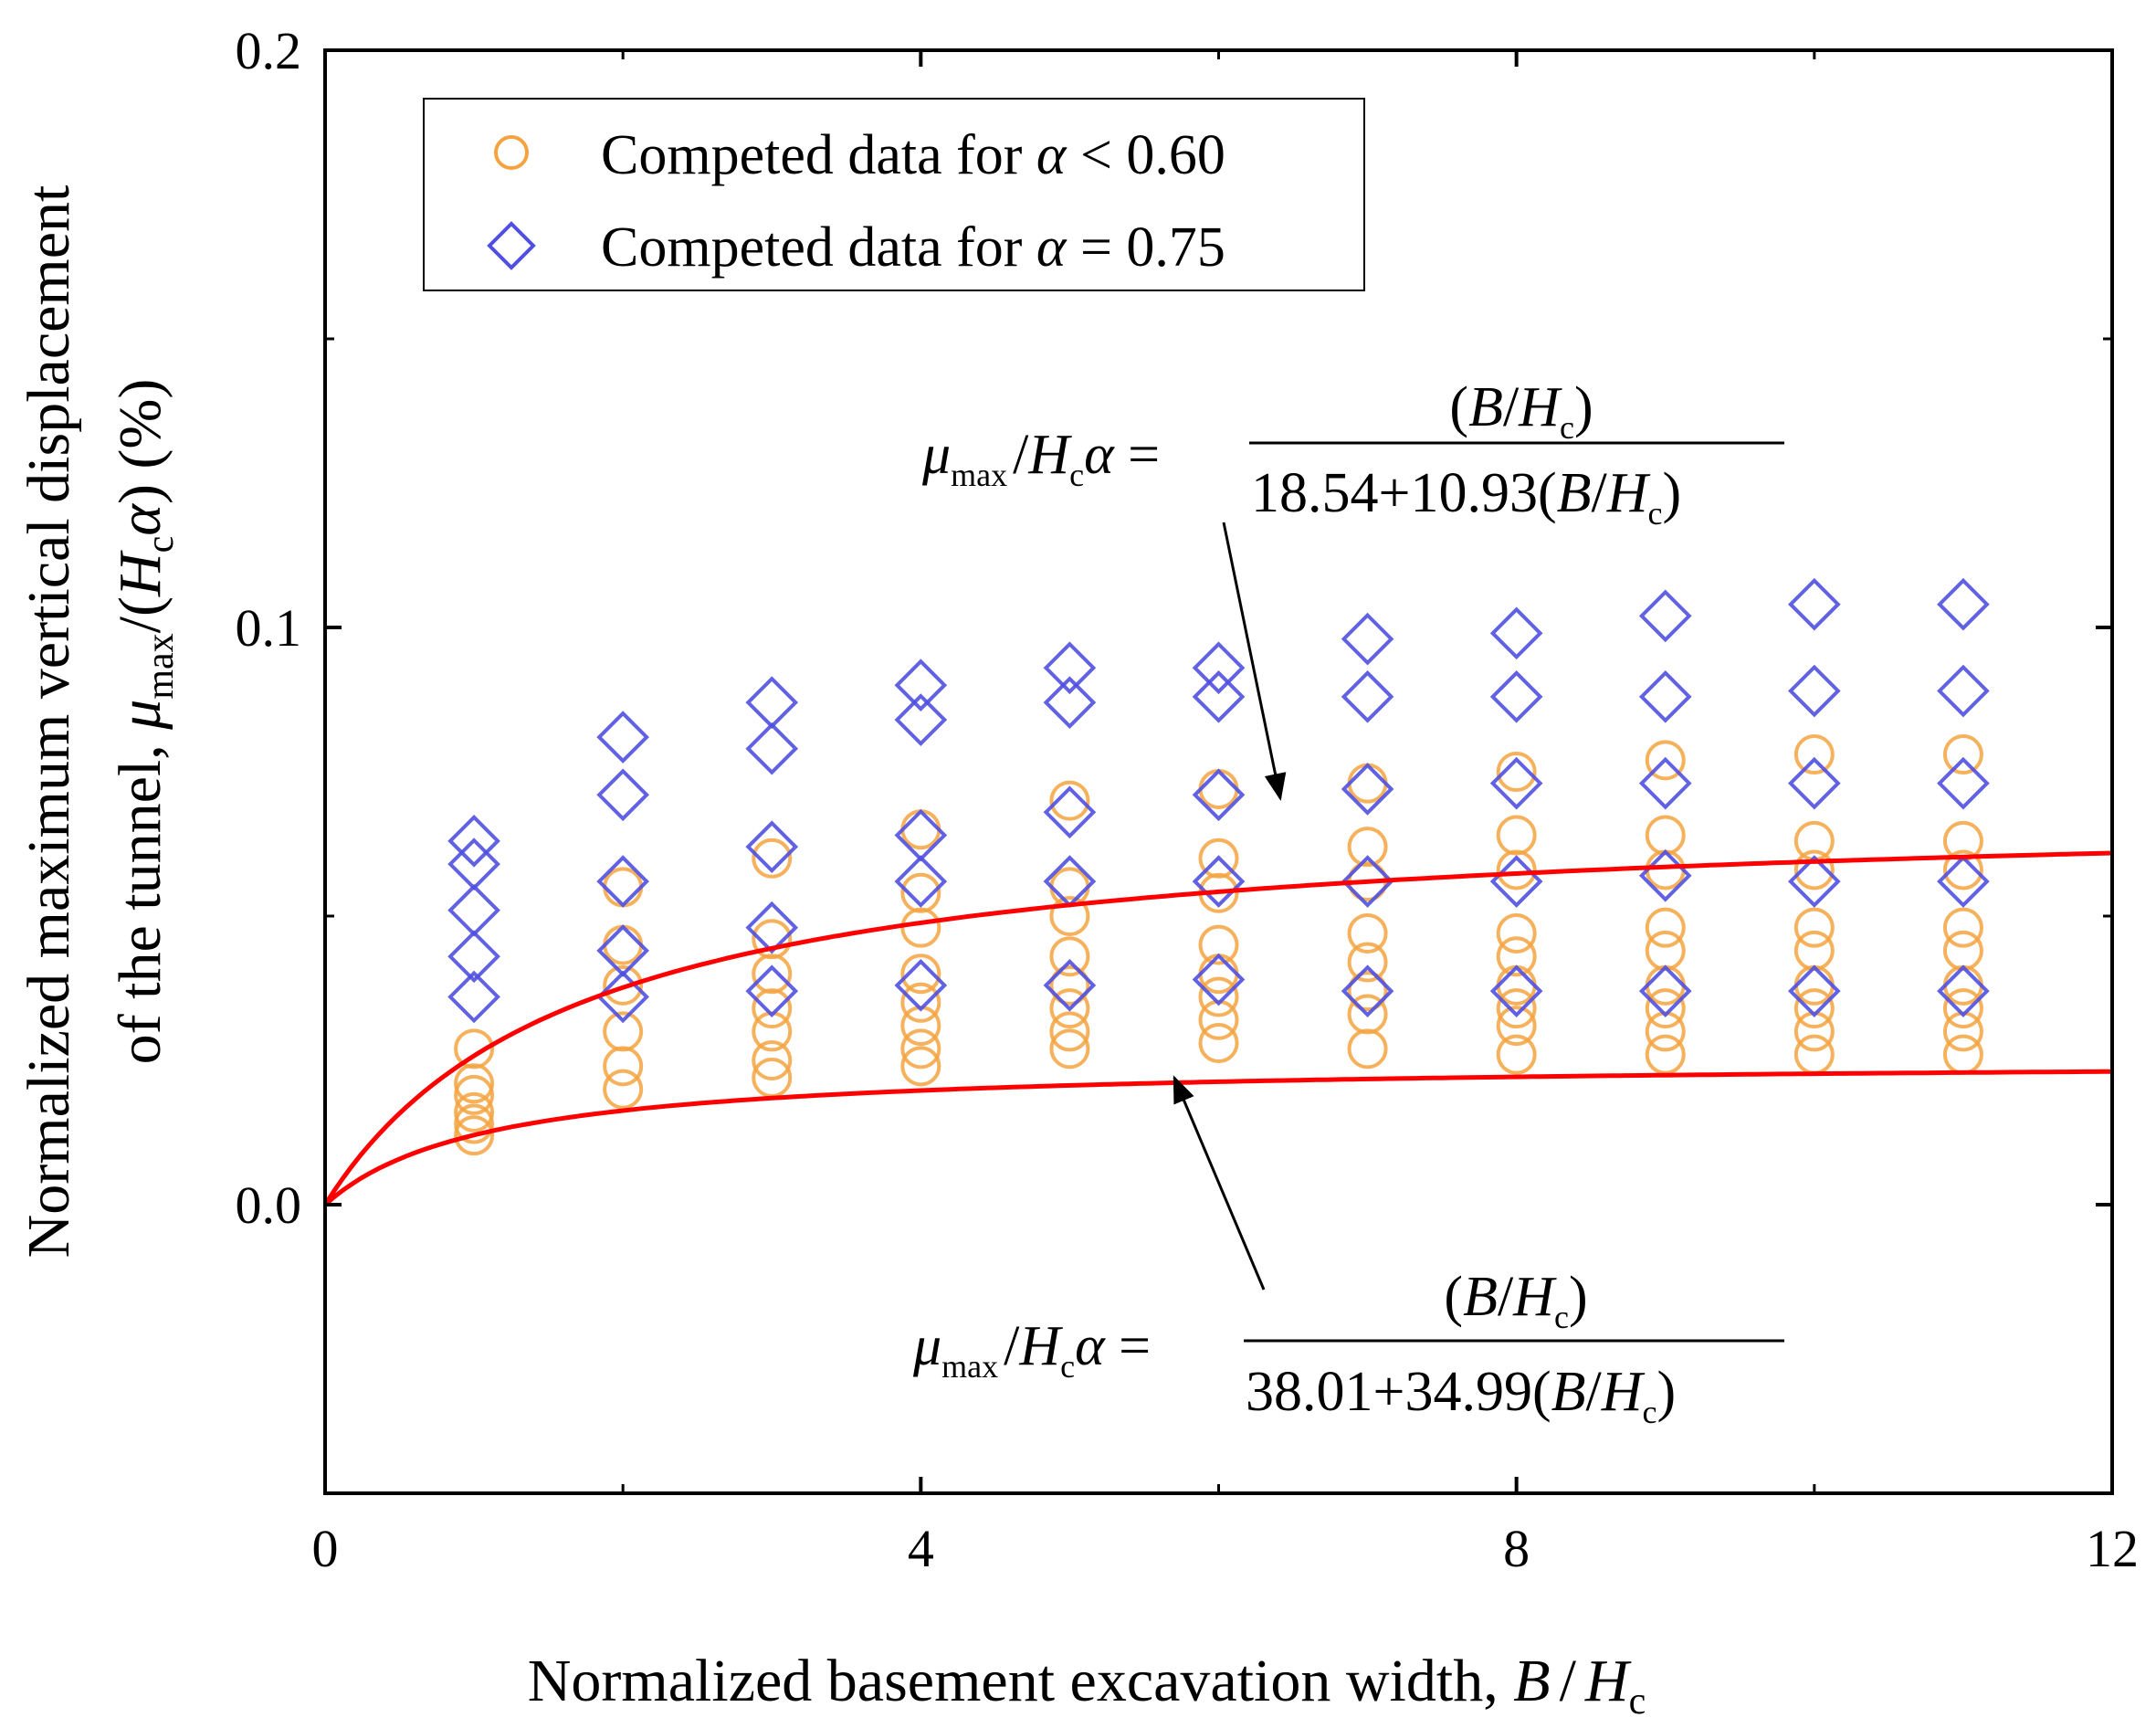  Describe the element at coordinates (1353, 454) in the screenshot. I see `upper-equation: μmax/Hcα = (B/Hc) 18.54+10.93(B/Hc)` at that location.